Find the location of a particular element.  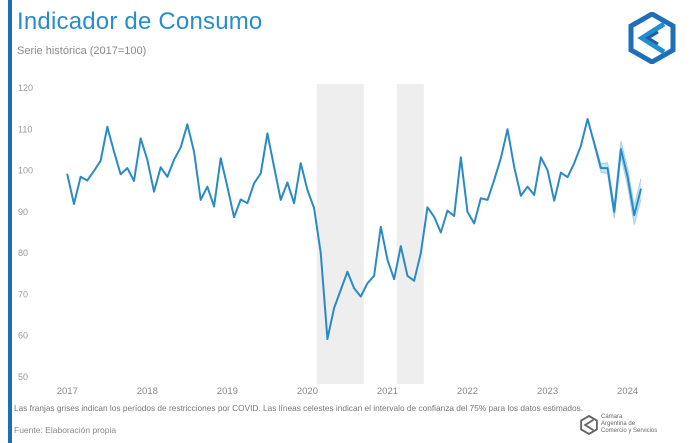

x-tick-label: 2022 is located at coordinates (467, 391).